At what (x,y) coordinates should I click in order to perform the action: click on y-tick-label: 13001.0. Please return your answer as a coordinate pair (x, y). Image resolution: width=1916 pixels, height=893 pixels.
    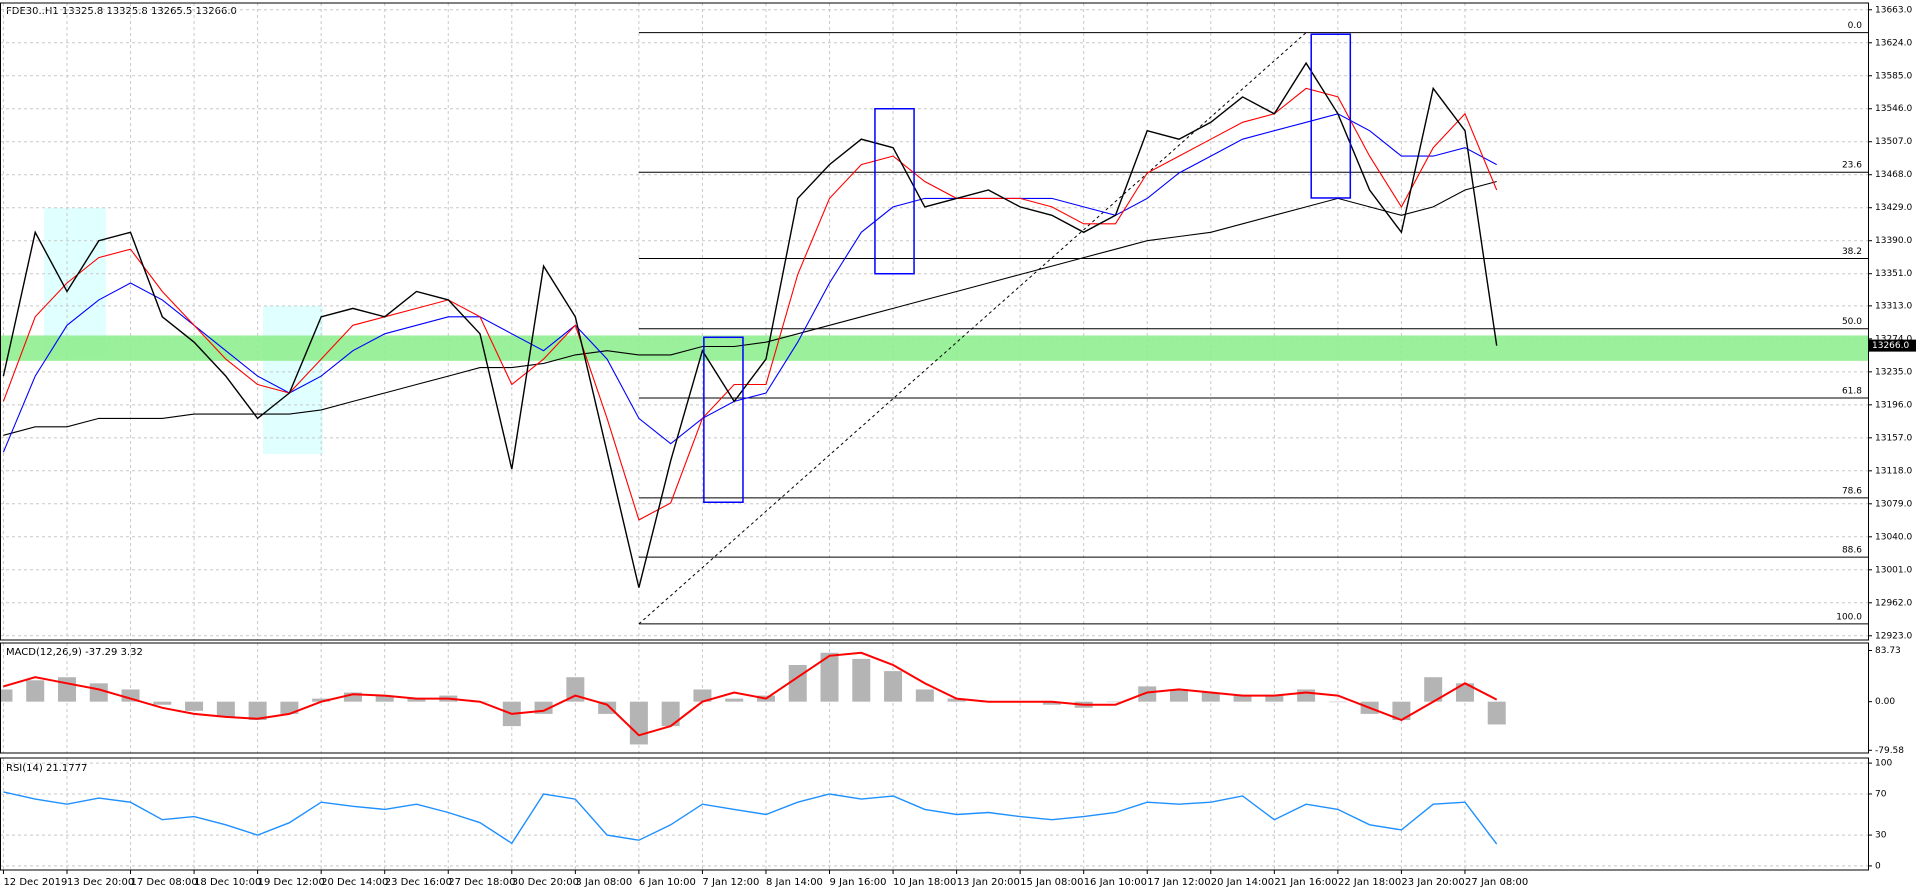
    Looking at the image, I should click on (1893, 570).